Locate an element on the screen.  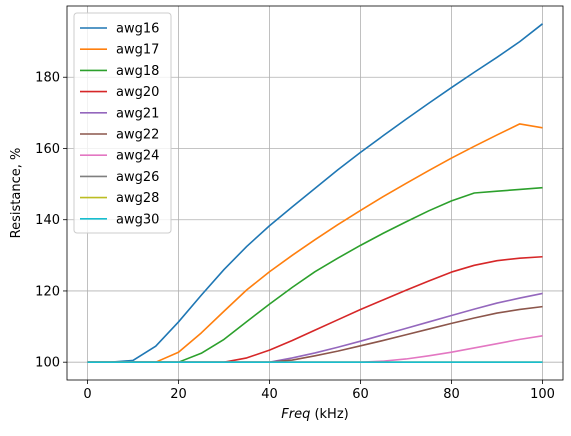
legend-label-awg16: awg16 is located at coordinates (137, 29).